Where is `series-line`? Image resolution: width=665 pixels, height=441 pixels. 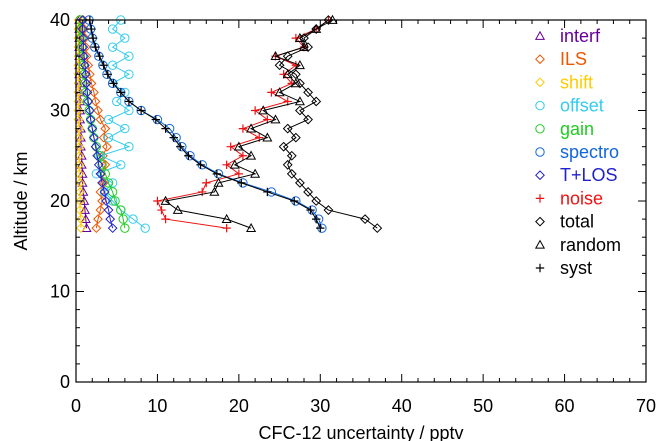 series-line is located at coordinates (242, 124).